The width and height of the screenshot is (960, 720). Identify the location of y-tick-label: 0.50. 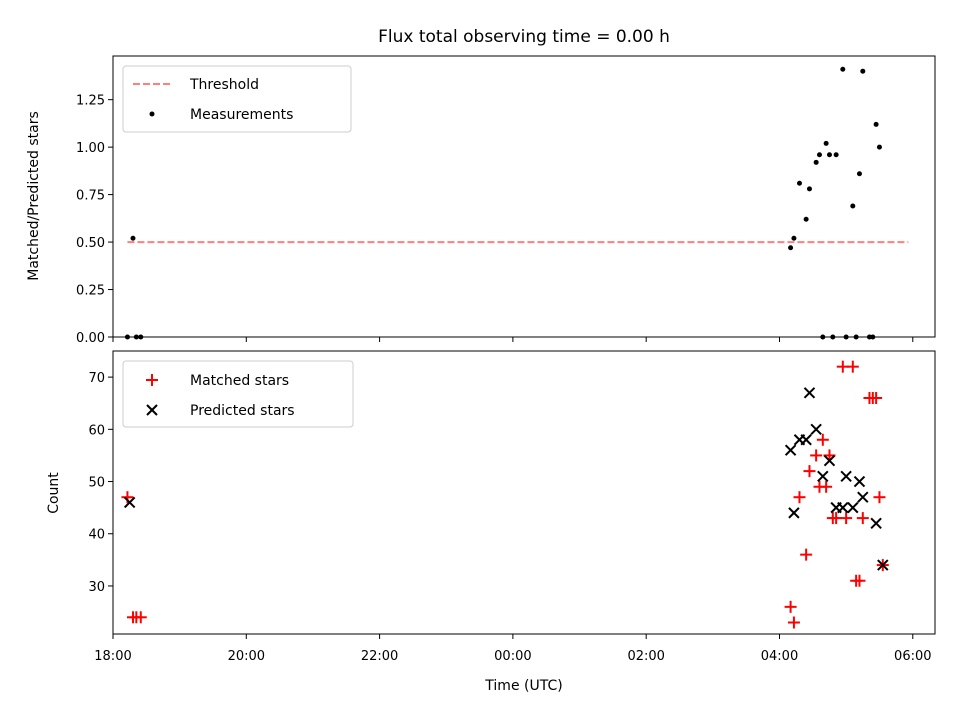
(90, 243).